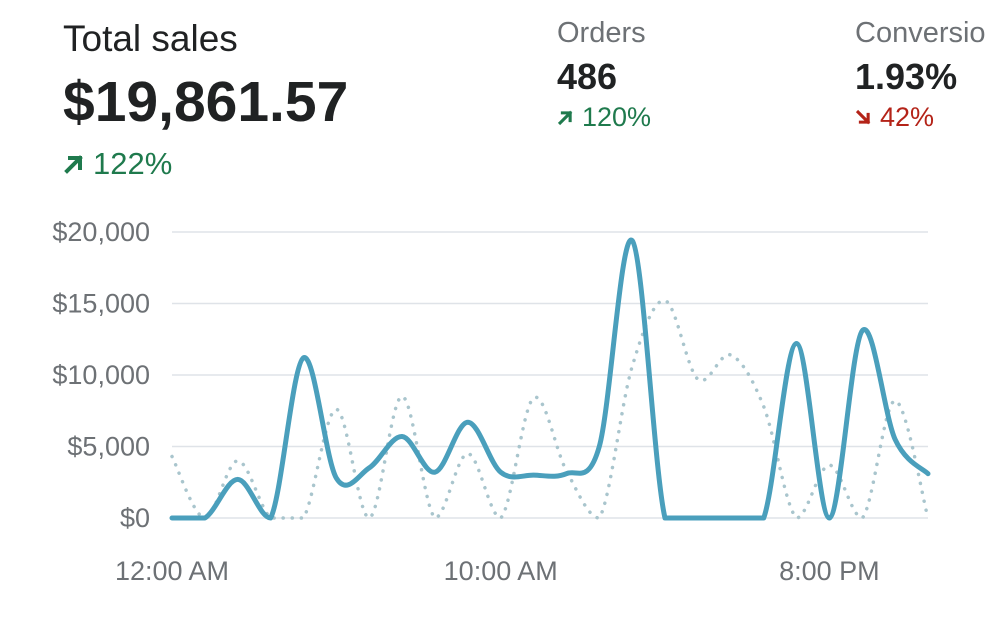 Image resolution: width=992 pixels, height=621 pixels. Describe the element at coordinates (133, 163) in the screenshot. I see `total-sales-change-value: 122%` at that location.